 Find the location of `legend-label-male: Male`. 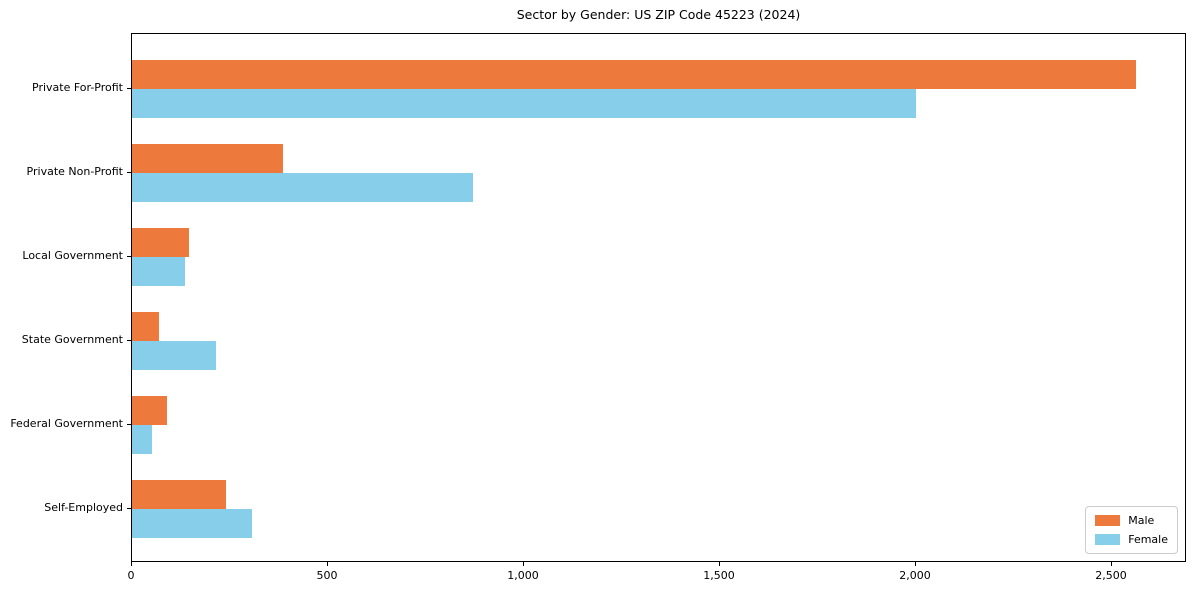

legend-label-male: Male is located at coordinates (1141, 520).